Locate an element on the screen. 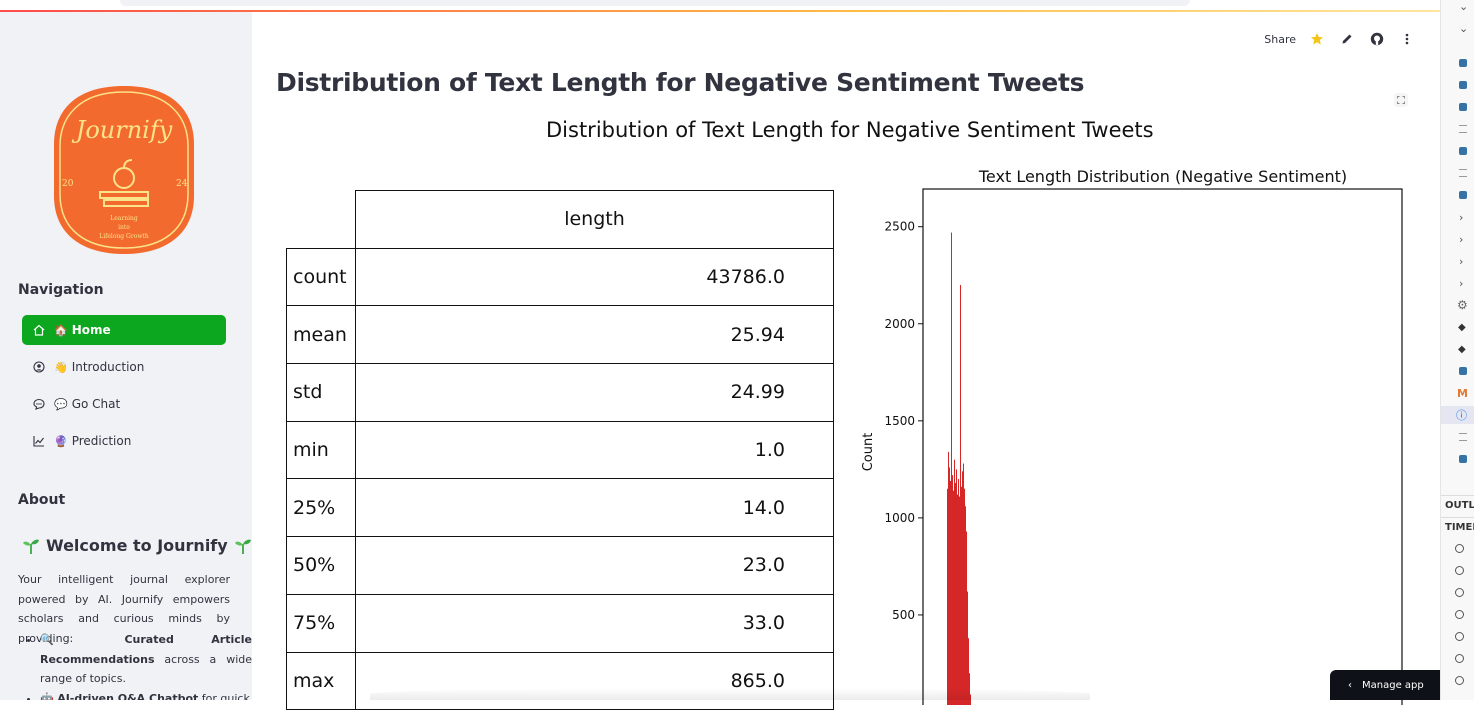  table-row: 75% 33.0 is located at coordinates (560, 623).